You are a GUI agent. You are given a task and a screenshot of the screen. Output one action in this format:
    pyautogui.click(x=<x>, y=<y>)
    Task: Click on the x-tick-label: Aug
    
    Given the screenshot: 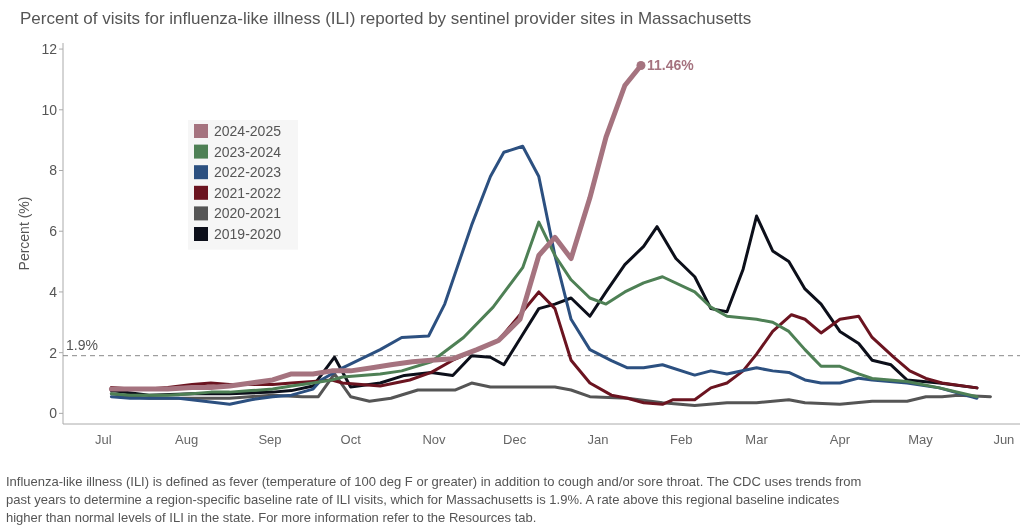 What is the action you would take?
    pyautogui.click(x=187, y=439)
    